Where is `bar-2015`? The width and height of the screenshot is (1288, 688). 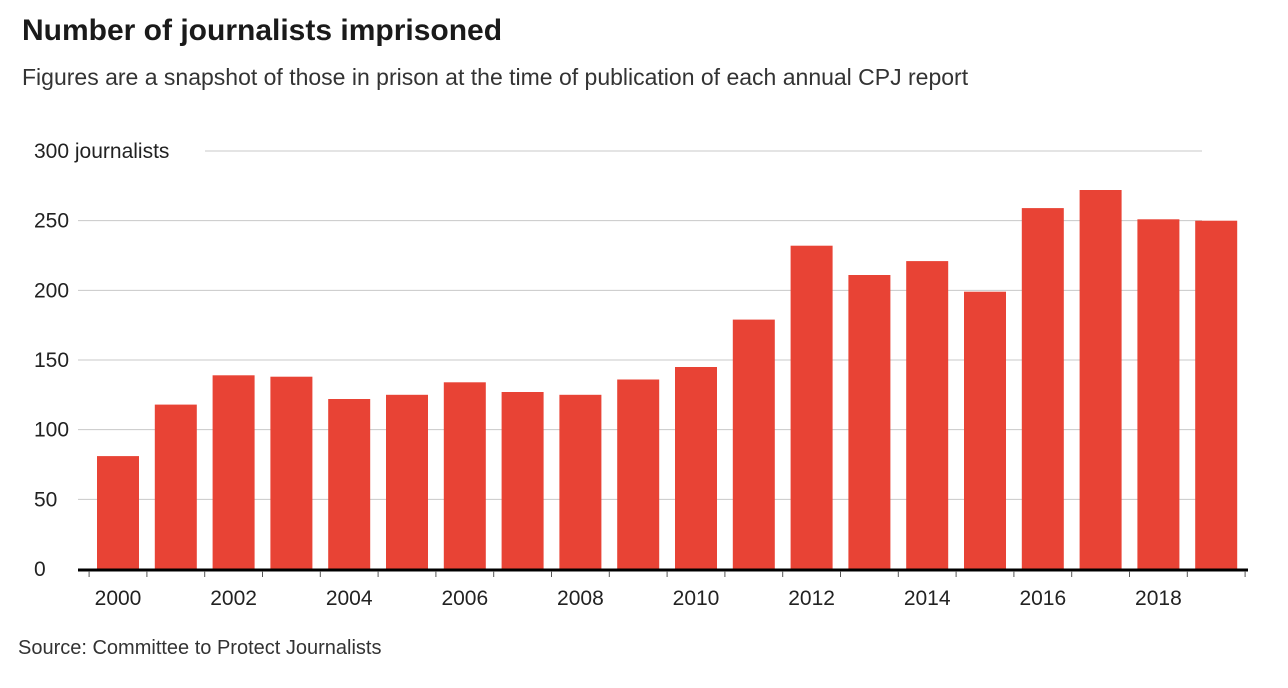 bar-2015 is located at coordinates (985, 430).